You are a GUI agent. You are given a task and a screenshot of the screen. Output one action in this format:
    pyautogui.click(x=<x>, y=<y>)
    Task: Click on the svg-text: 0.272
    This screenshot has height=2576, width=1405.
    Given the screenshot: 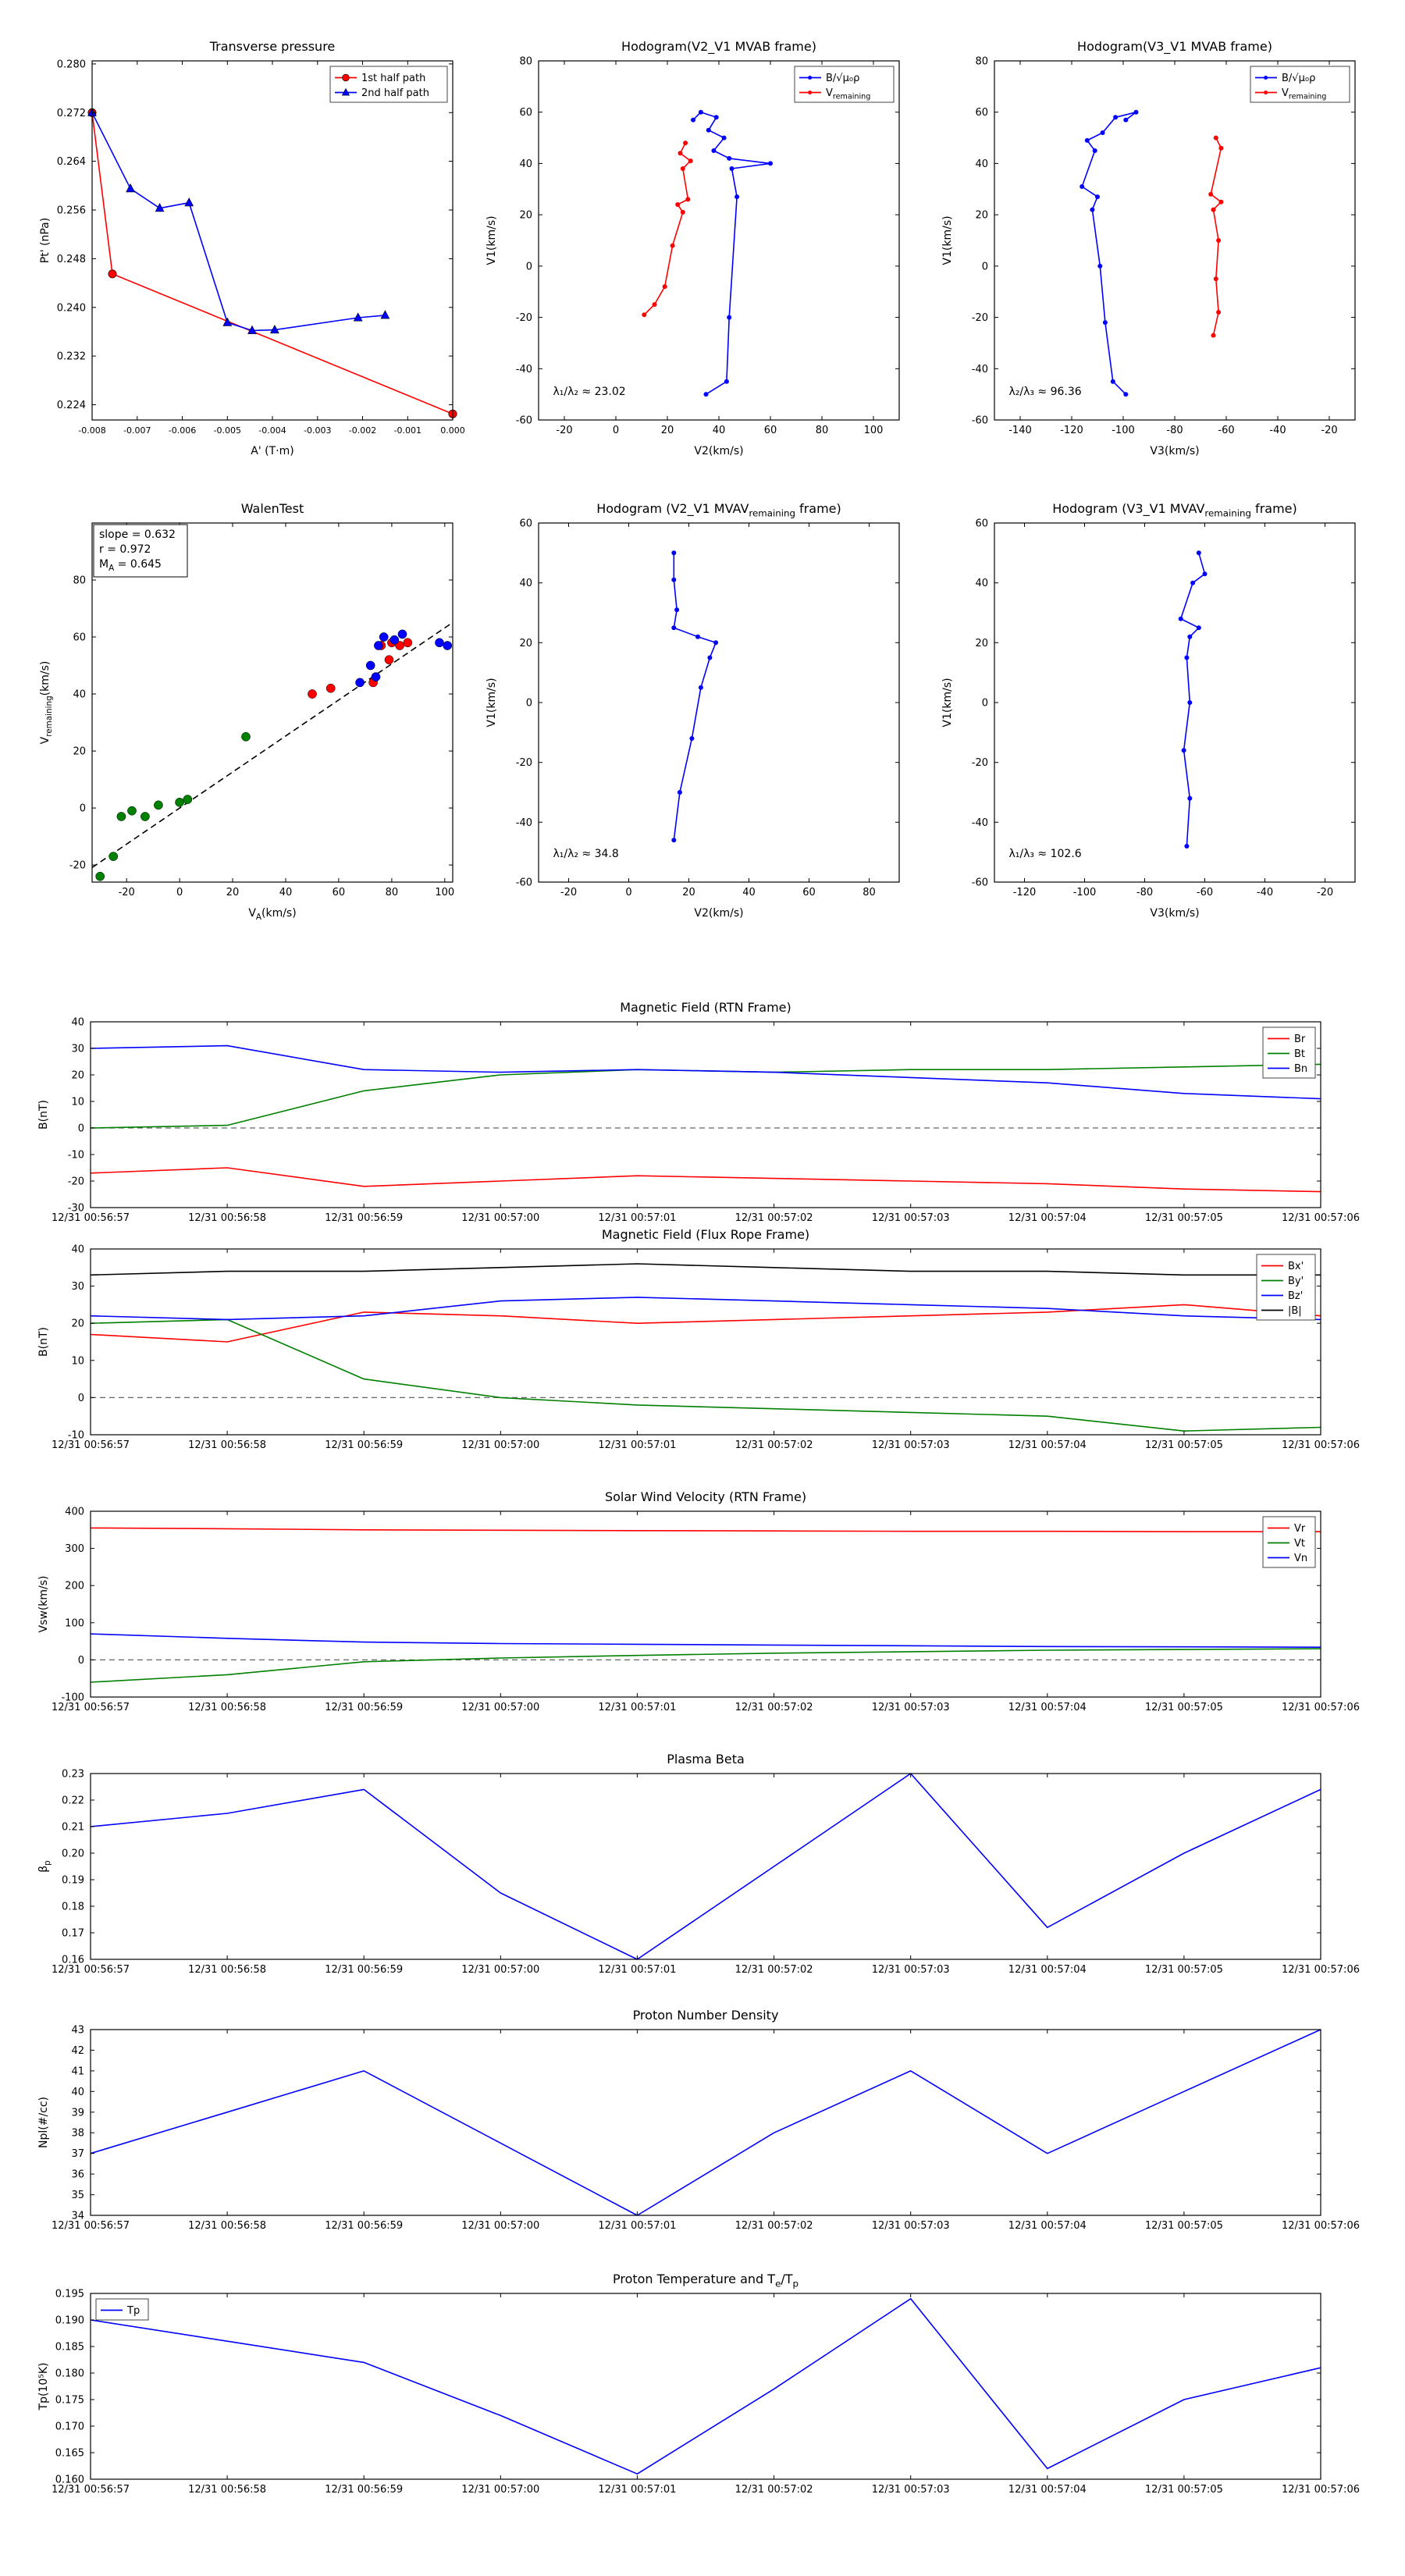 What is the action you would take?
    pyautogui.click(x=72, y=114)
    